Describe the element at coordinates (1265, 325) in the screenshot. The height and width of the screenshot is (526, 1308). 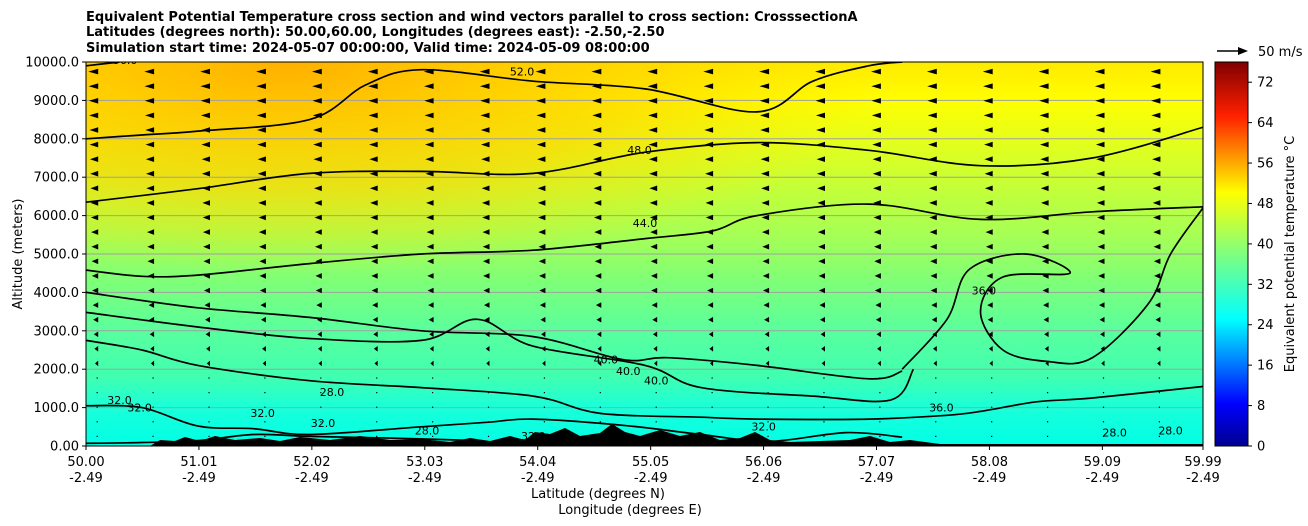
I see `colorbar-tick-label: 24` at that location.